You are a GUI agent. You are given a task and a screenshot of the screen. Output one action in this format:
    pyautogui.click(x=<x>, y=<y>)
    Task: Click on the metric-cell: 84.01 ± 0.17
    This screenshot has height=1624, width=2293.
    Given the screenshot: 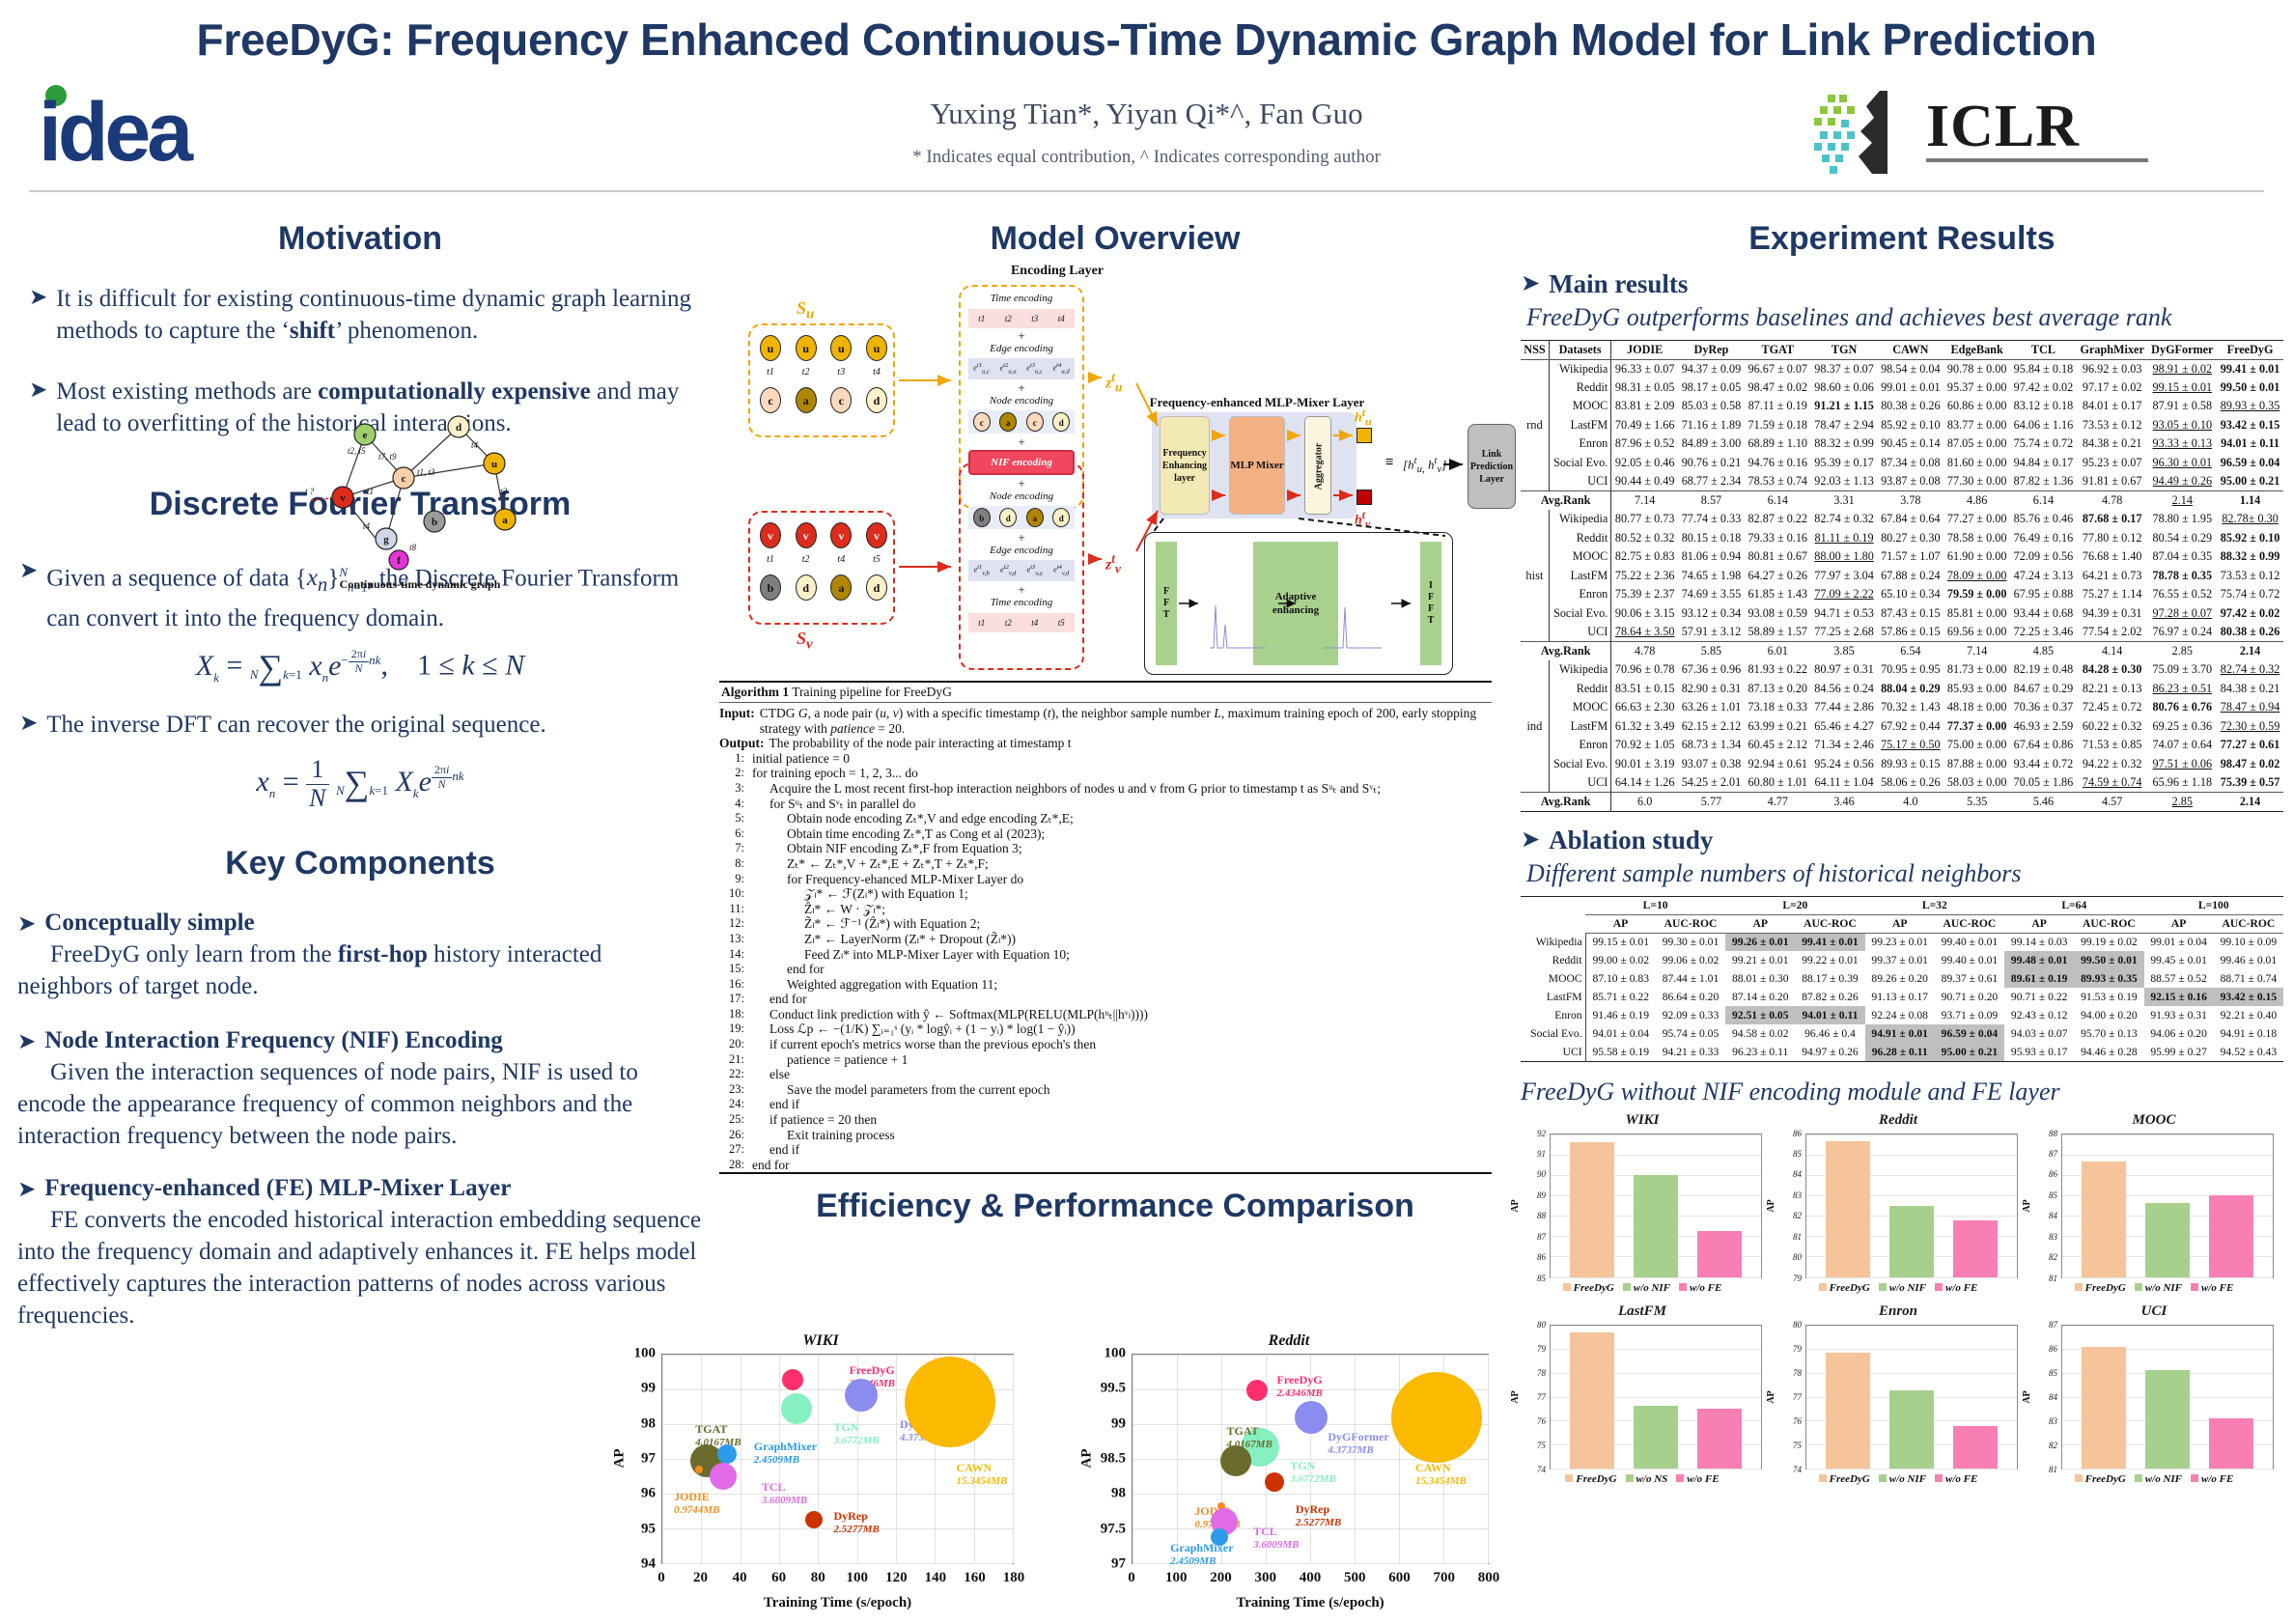 What is the action you would take?
    pyautogui.click(x=2112, y=406)
    